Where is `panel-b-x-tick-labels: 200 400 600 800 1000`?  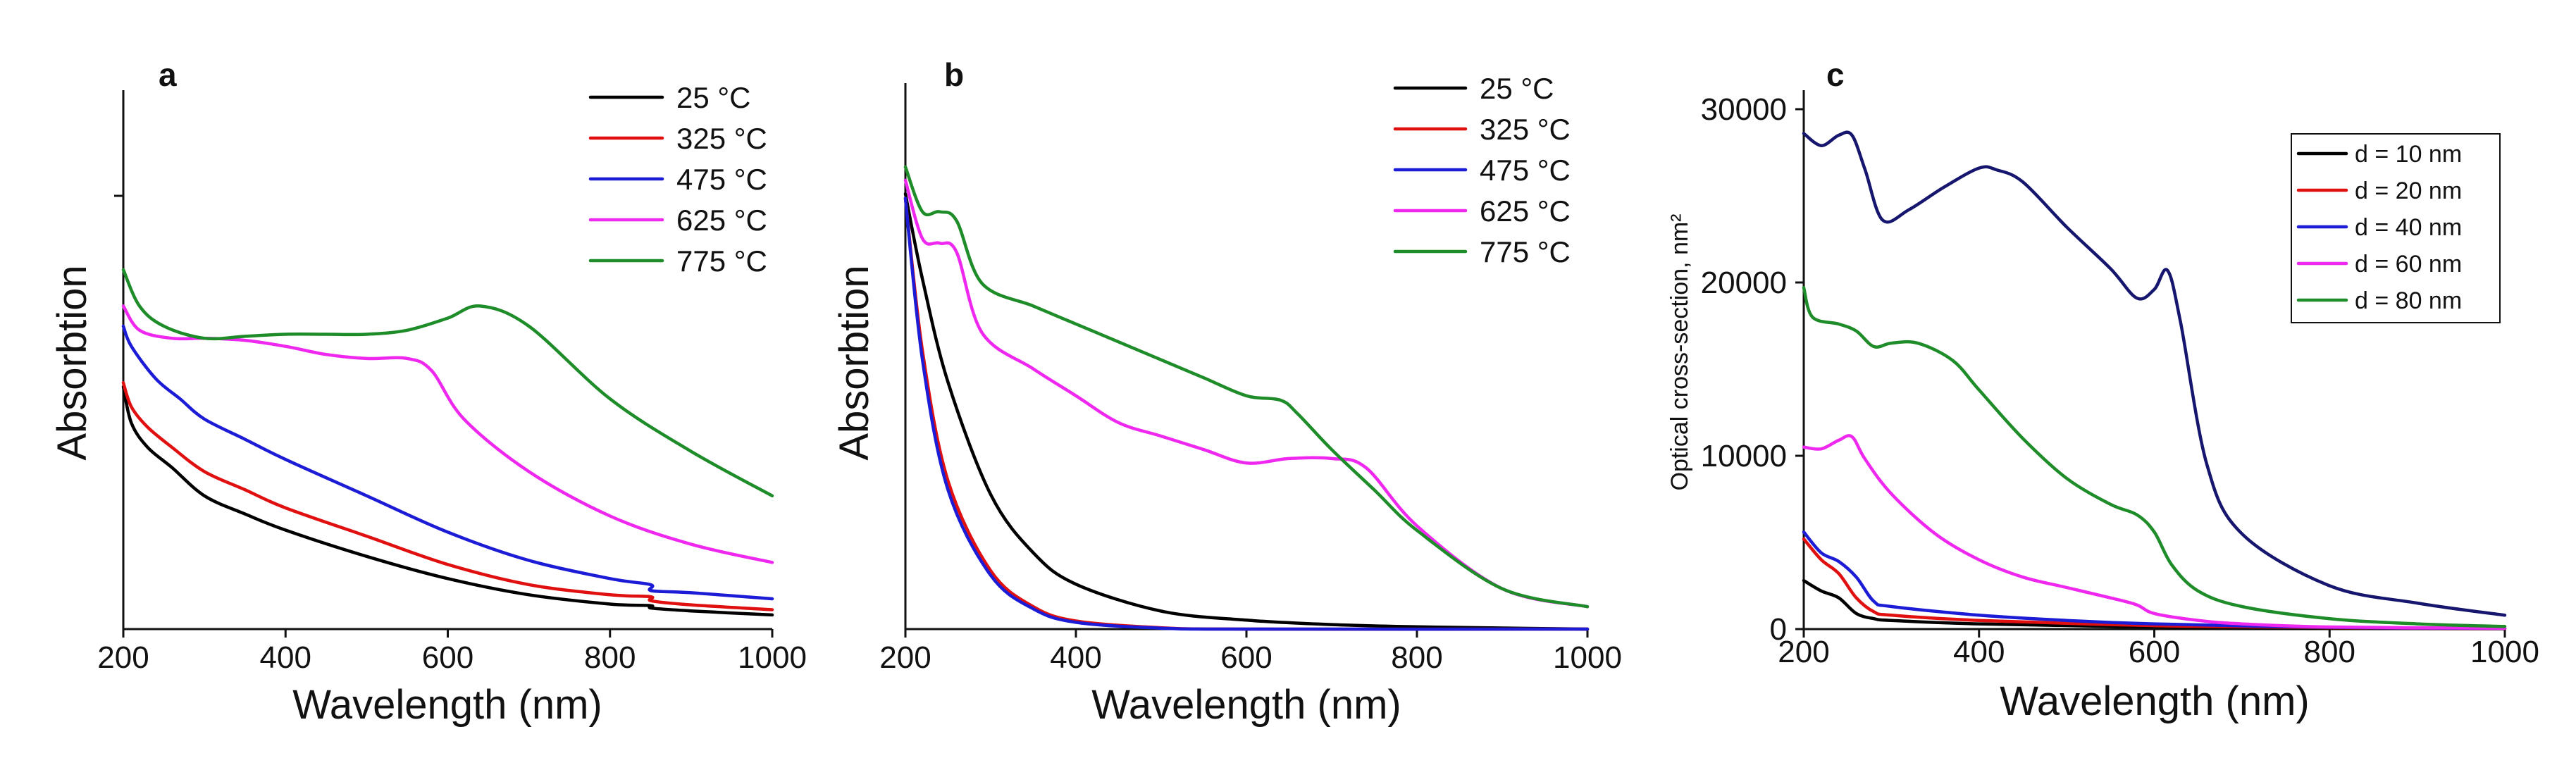
panel-b-x-tick-labels: 200 400 600 800 1000 is located at coordinates (1250, 657).